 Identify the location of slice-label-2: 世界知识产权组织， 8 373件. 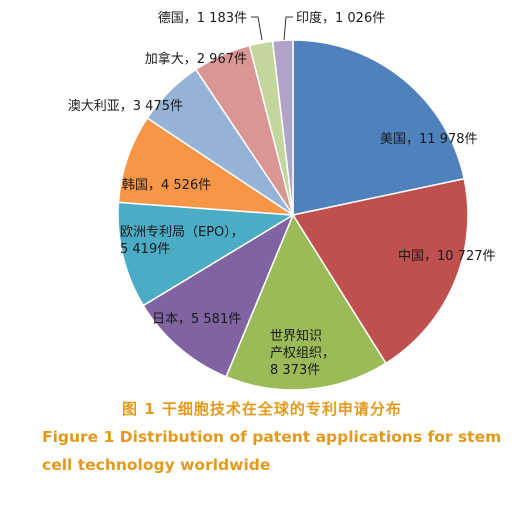
(302, 353).